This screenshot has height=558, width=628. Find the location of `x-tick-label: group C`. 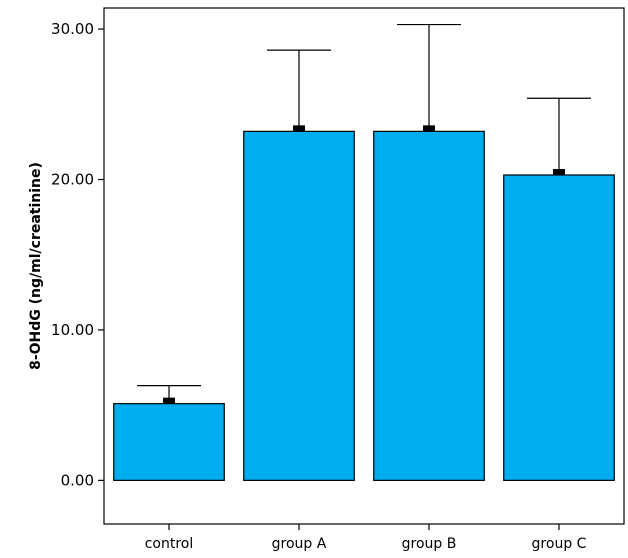

x-tick-label: group C is located at coordinates (559, 544).